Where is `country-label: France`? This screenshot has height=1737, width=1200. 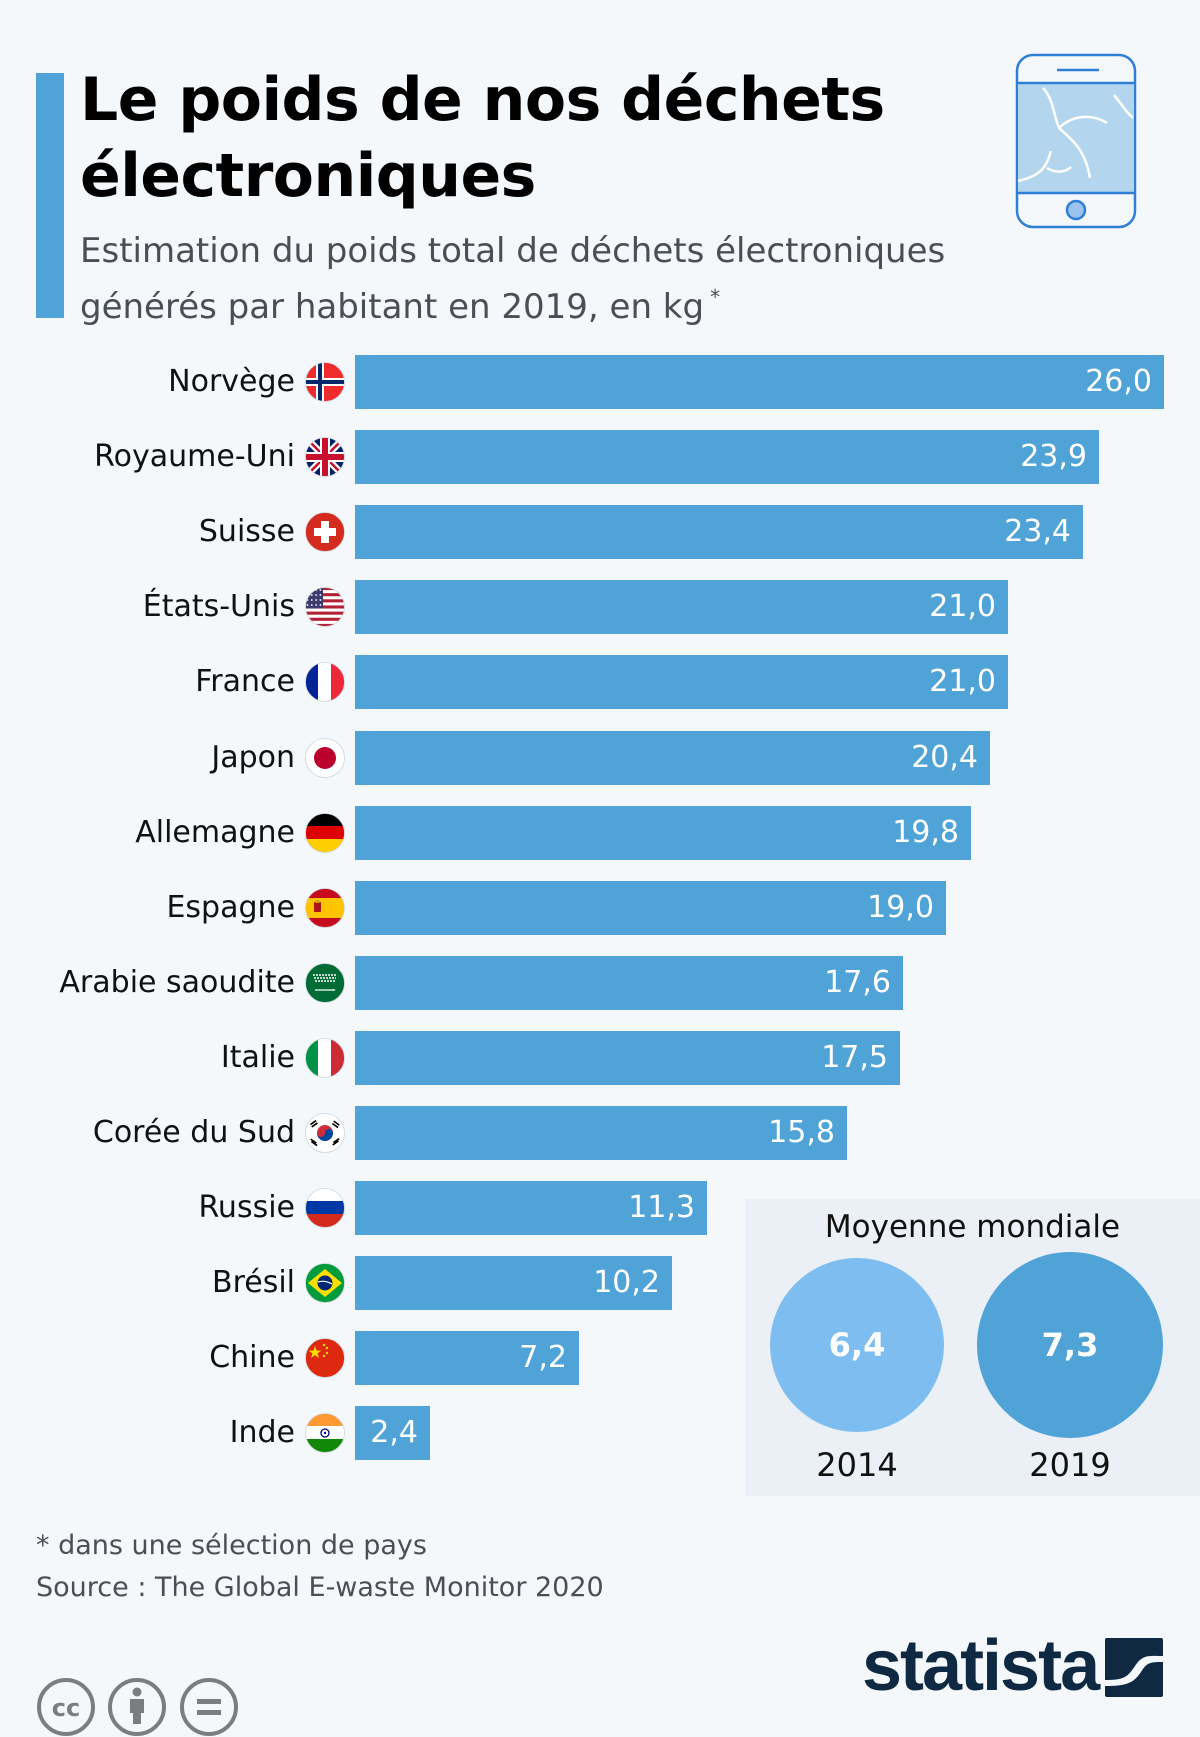
country-label: France is located at coordinates (245, 681).